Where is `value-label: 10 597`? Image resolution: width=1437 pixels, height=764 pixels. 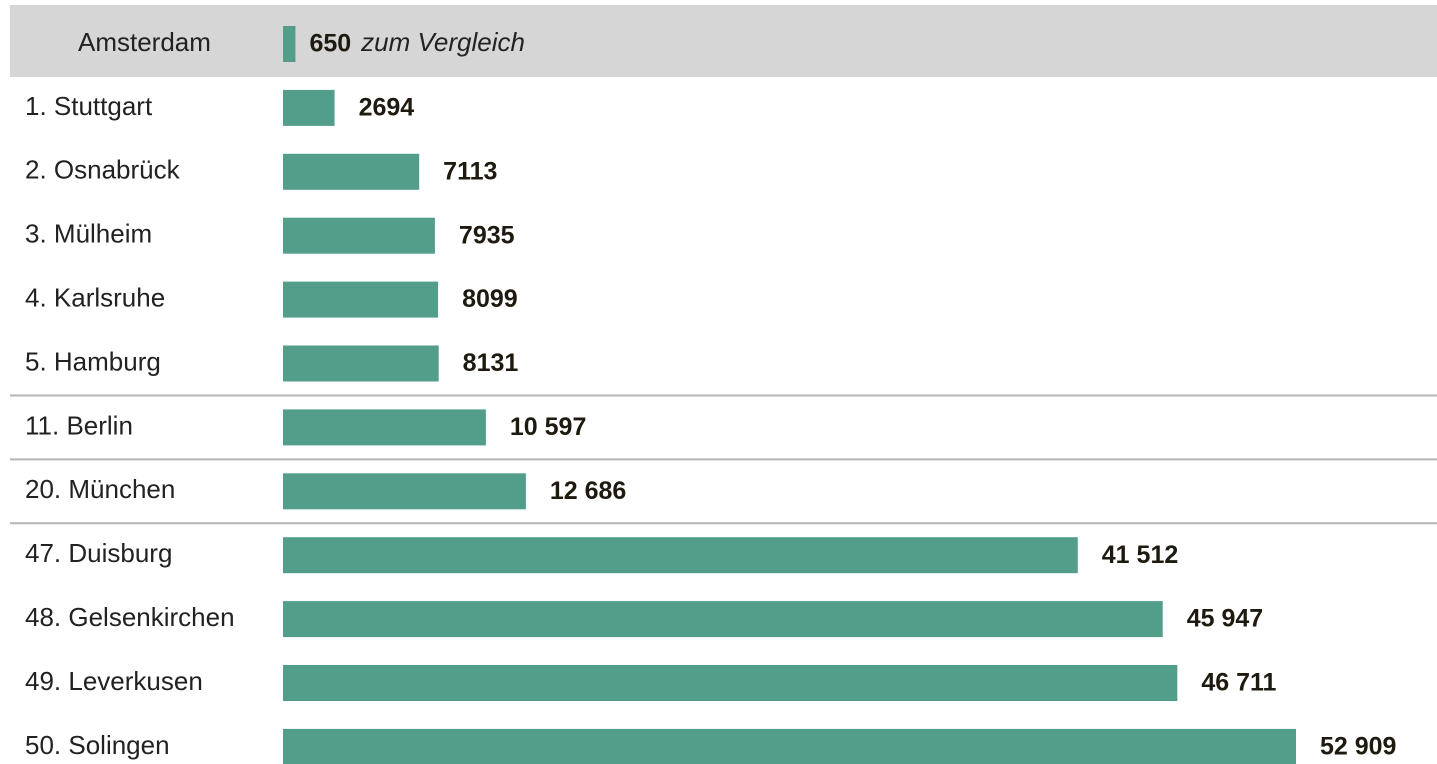
value-label: 10 597 is located at coordinates (548, 427).